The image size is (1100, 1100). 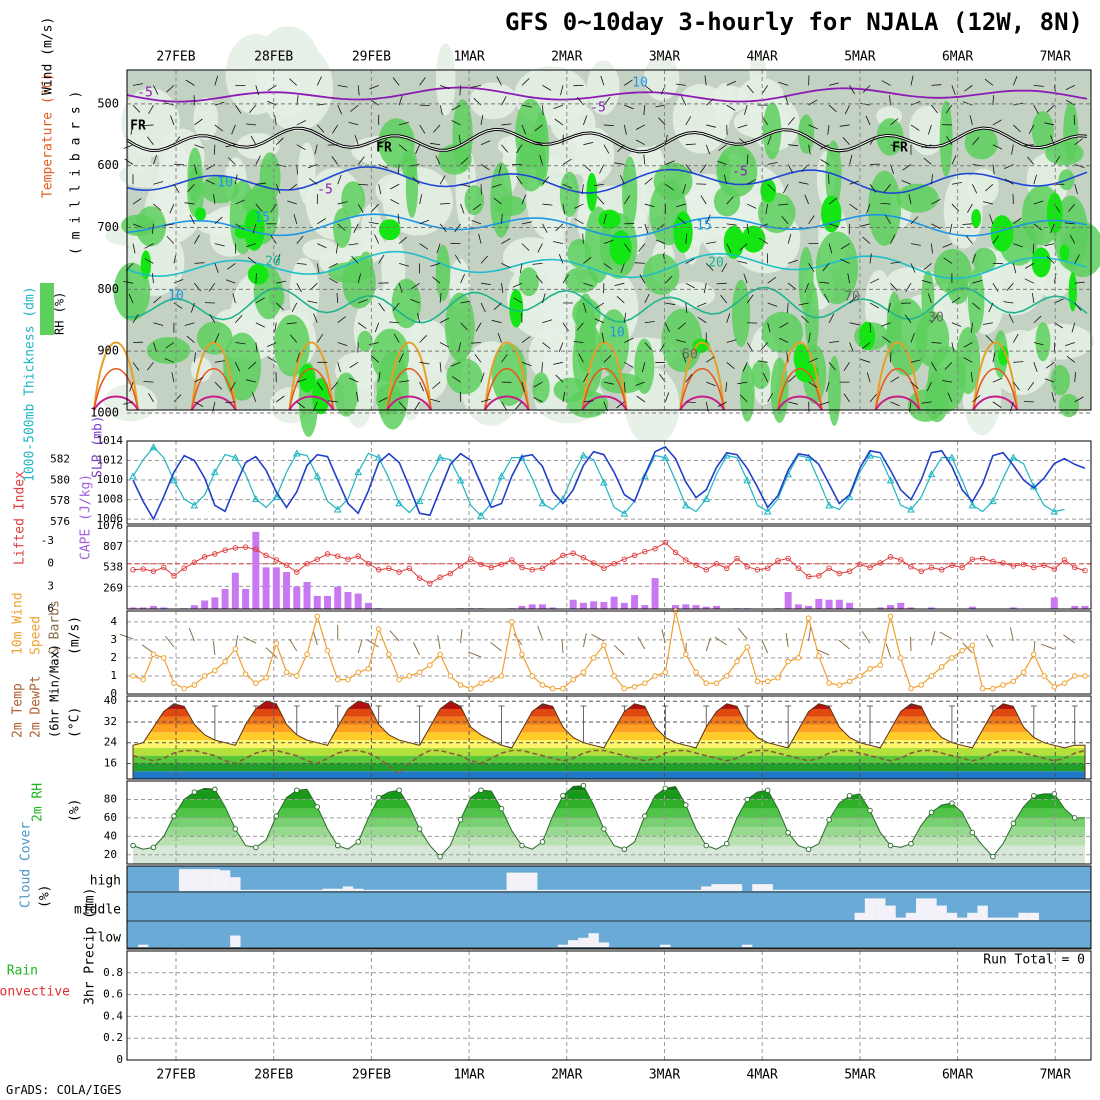 What do you see at coordinates (110, 525) in the screenshot?
I see `cape-tick-label: 1076` at bounding box center [110, 525].